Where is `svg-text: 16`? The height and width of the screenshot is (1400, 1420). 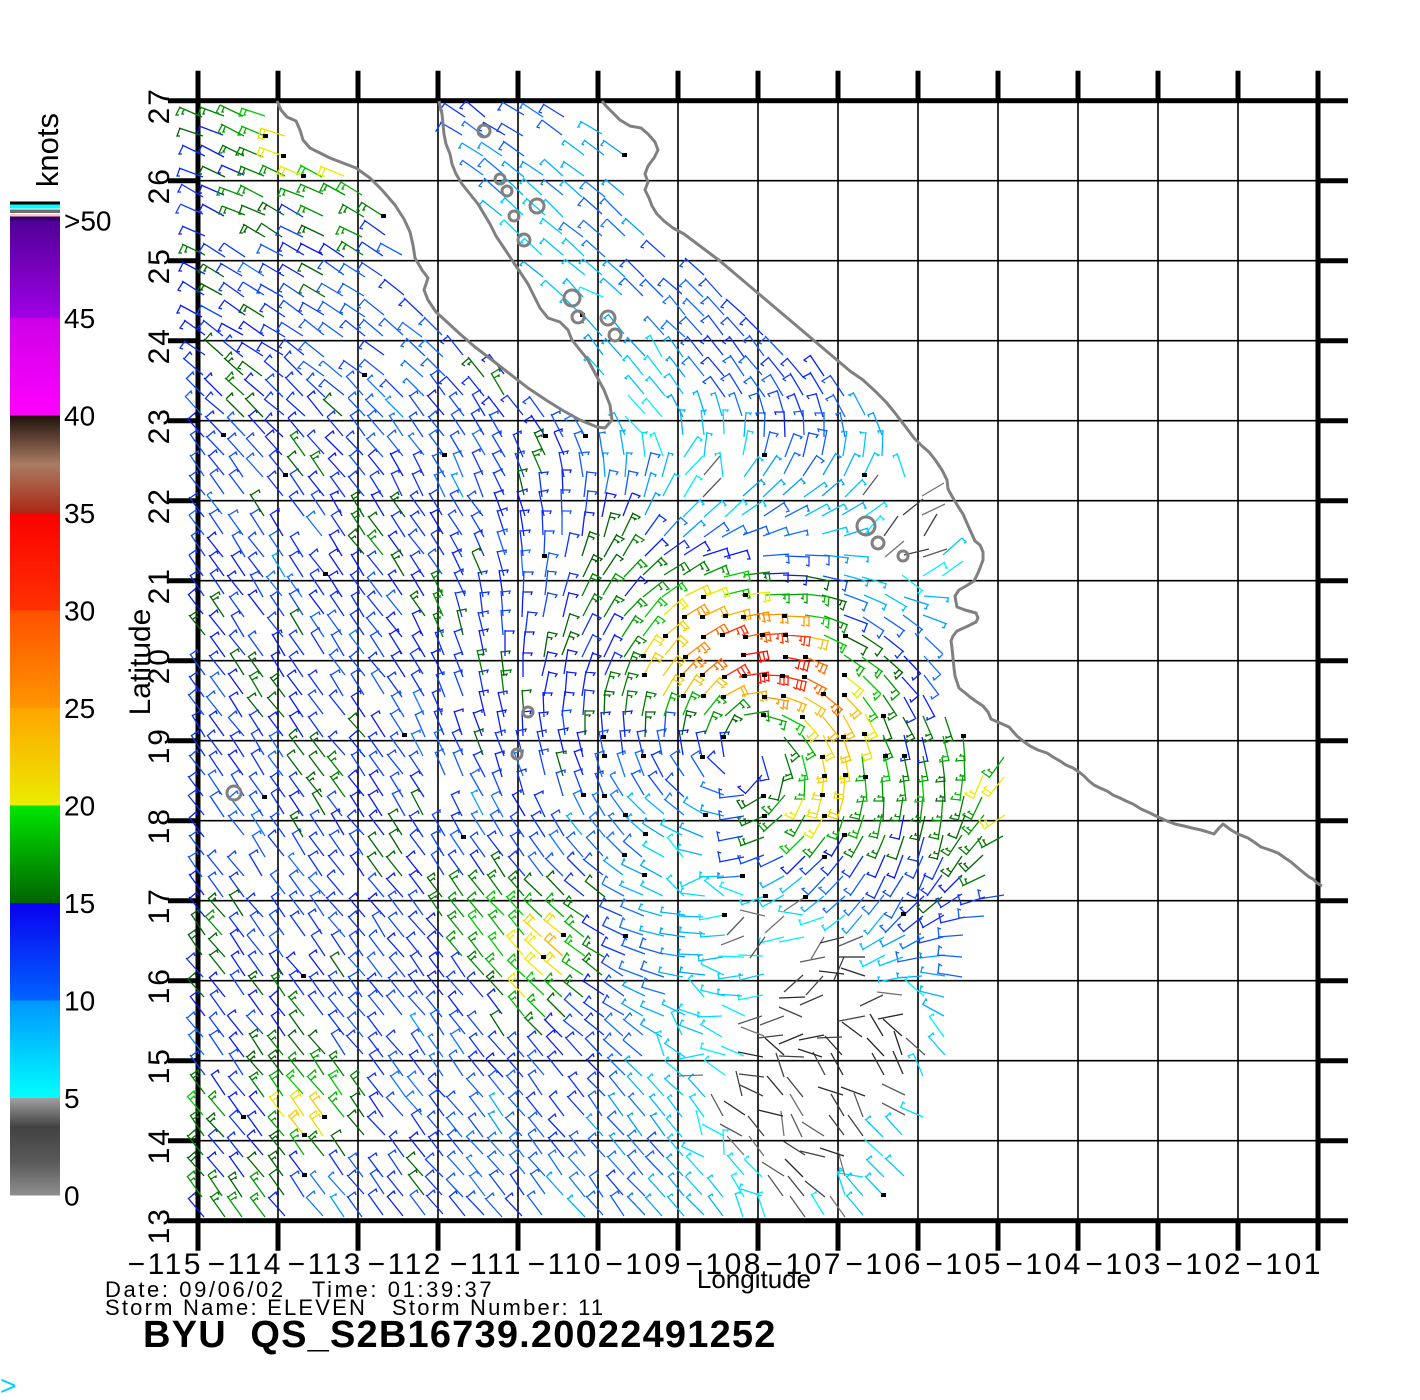
svg-text: 16 is located at coordinates (159, 985).